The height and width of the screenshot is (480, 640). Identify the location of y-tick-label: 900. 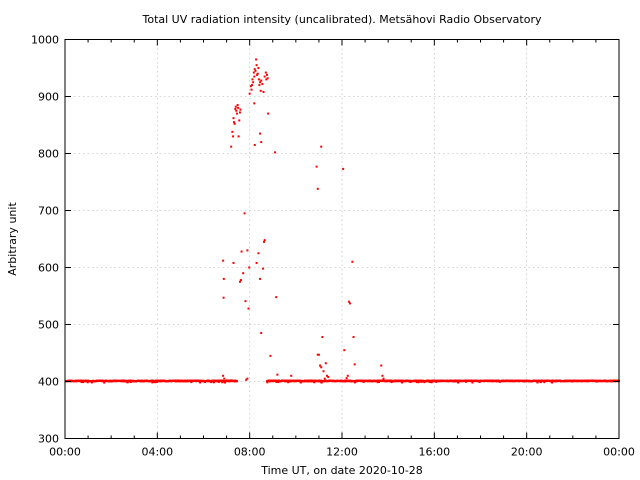
(48, 97).